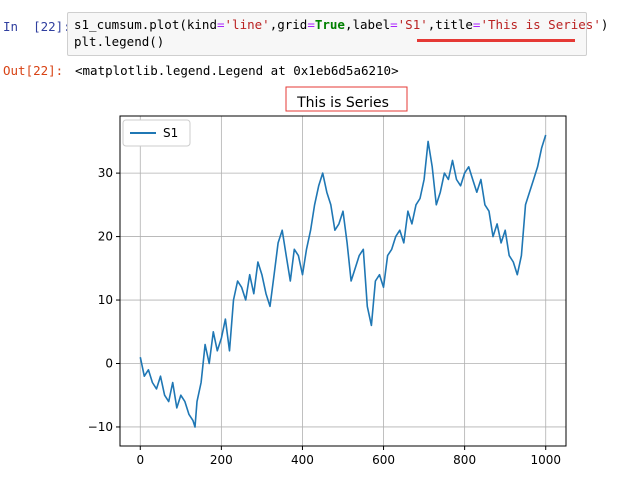  What do you see at coordinates (604, 24) in the screenshot?
I see `code-token: )` at bounding box center [604, 24].